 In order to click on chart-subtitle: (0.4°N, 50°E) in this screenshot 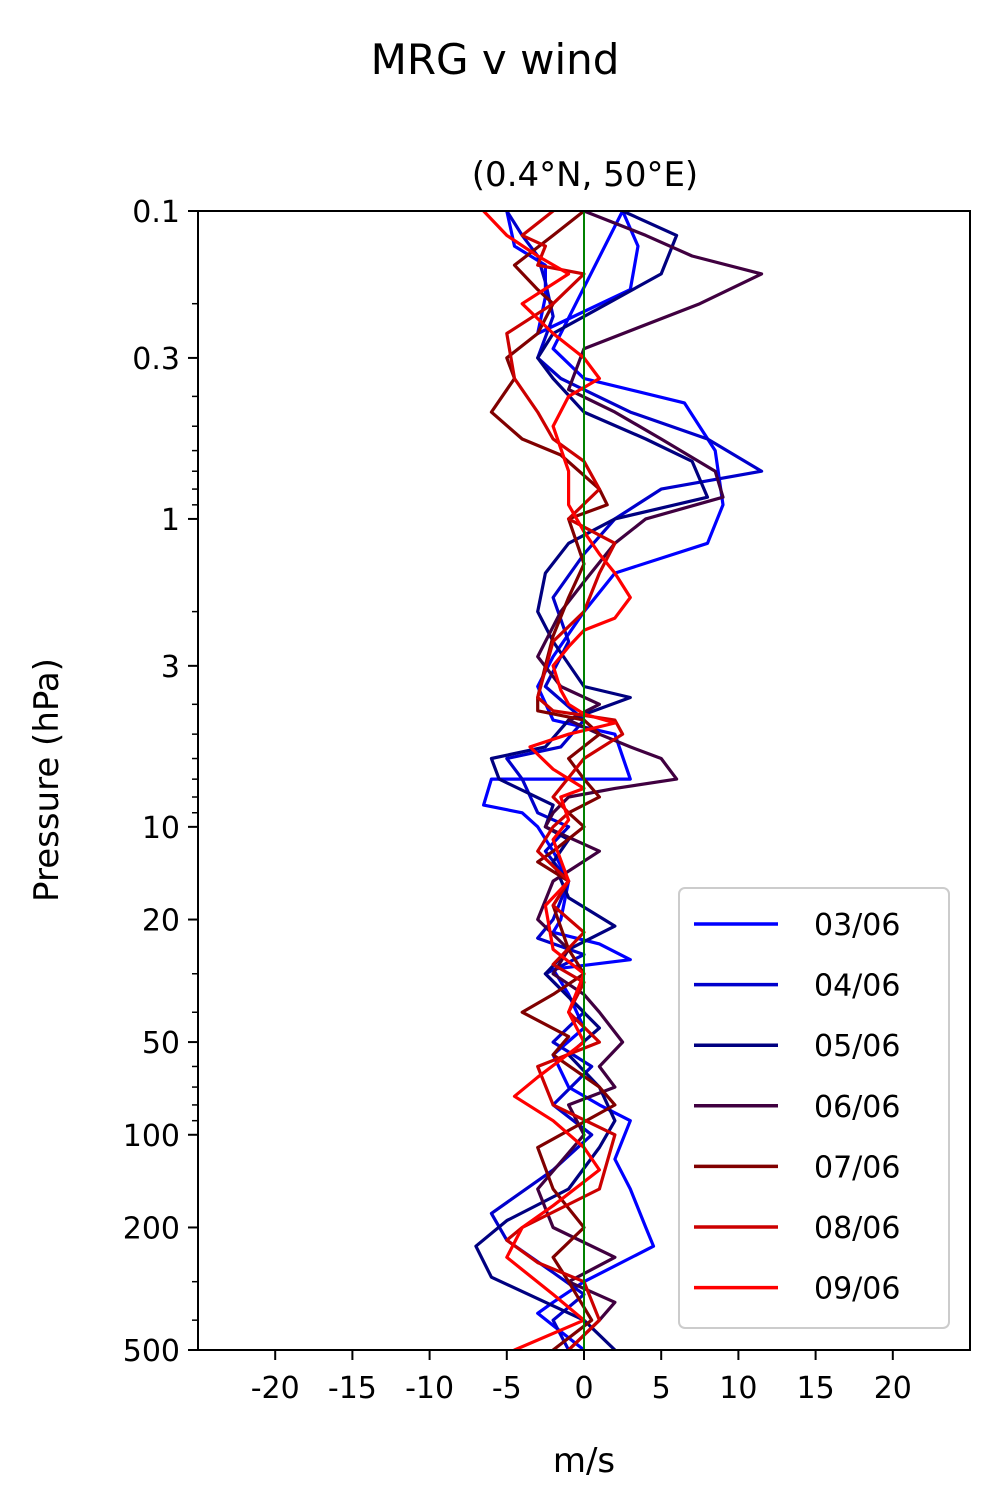, I will do `click(585, 175)`.